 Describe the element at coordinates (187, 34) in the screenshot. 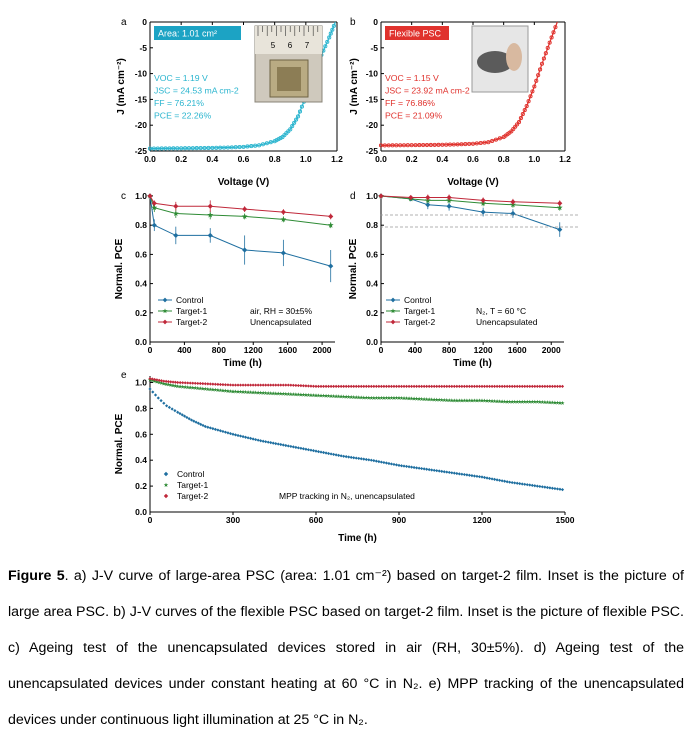

I see `panel-a-label-box-text: Area: 1.01 cm²` at that location.